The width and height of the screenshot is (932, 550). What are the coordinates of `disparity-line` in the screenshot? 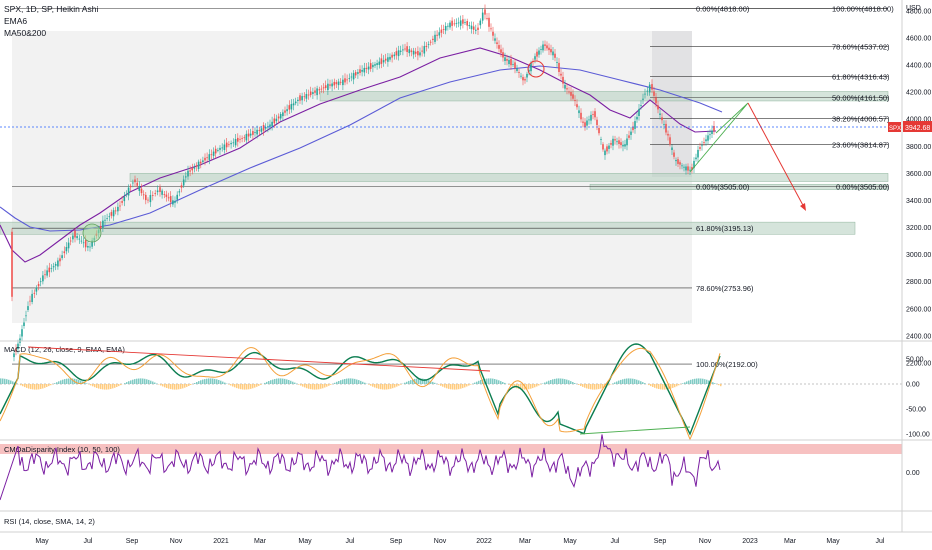 It's located at (360, 467).